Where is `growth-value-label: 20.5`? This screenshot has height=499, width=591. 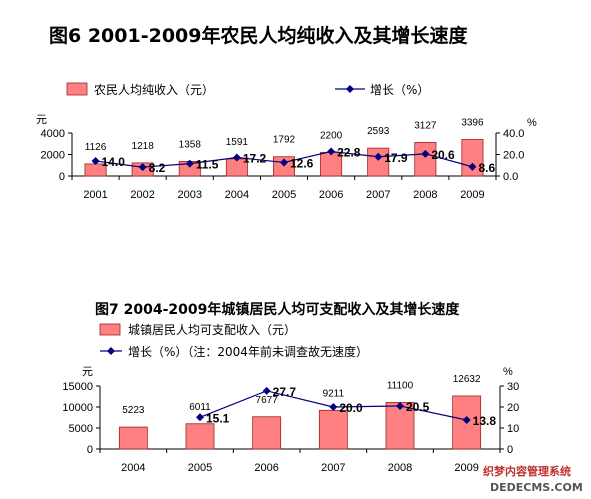
growth-value-label: 20.5 is located at coordinates (418, 407).